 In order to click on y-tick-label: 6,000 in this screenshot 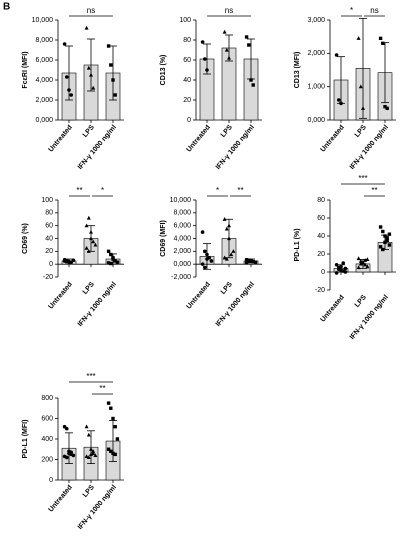, I will do `click(182, 226)`.